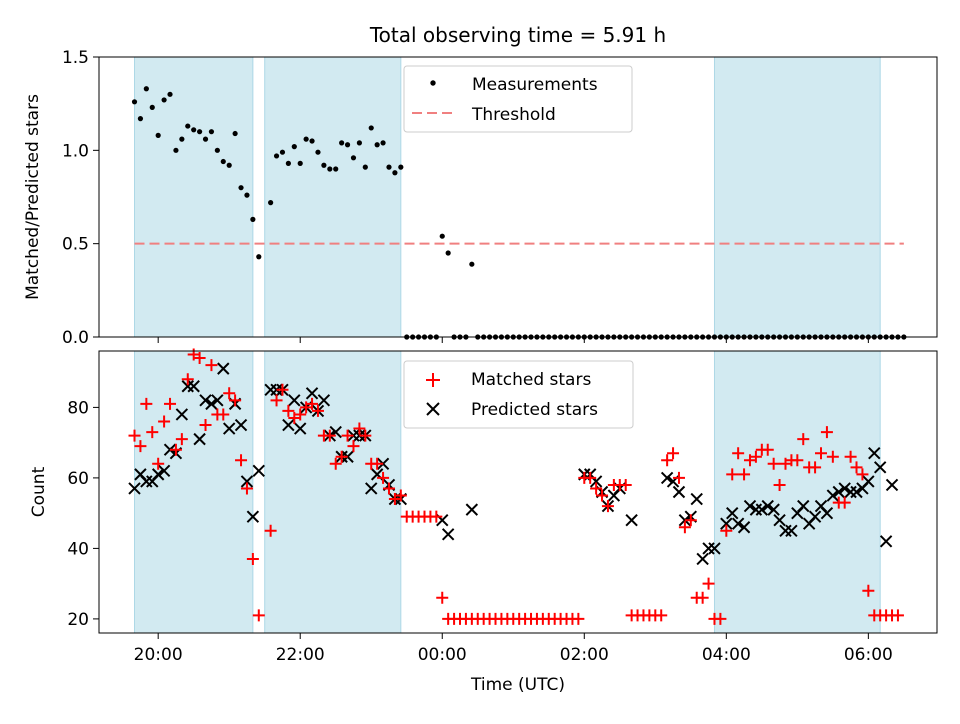  I want to click on legend-measurement-marker, so click(433, 83).